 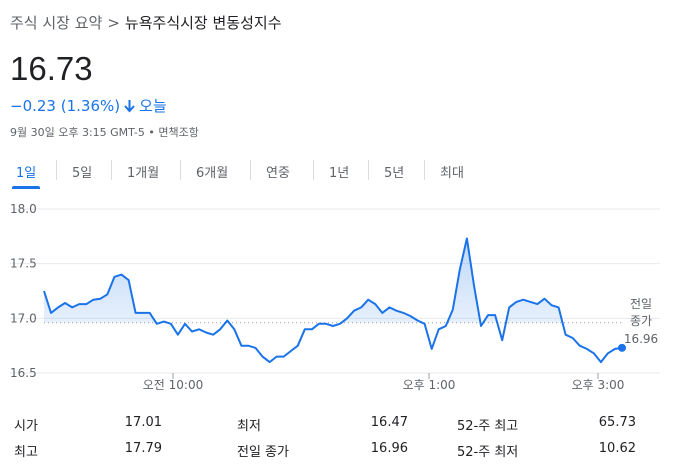 I want to click on time-range-tabs: 1일 5일 1개월 6개월 연중 1년 5년 최대, so click(x=344, y=173).